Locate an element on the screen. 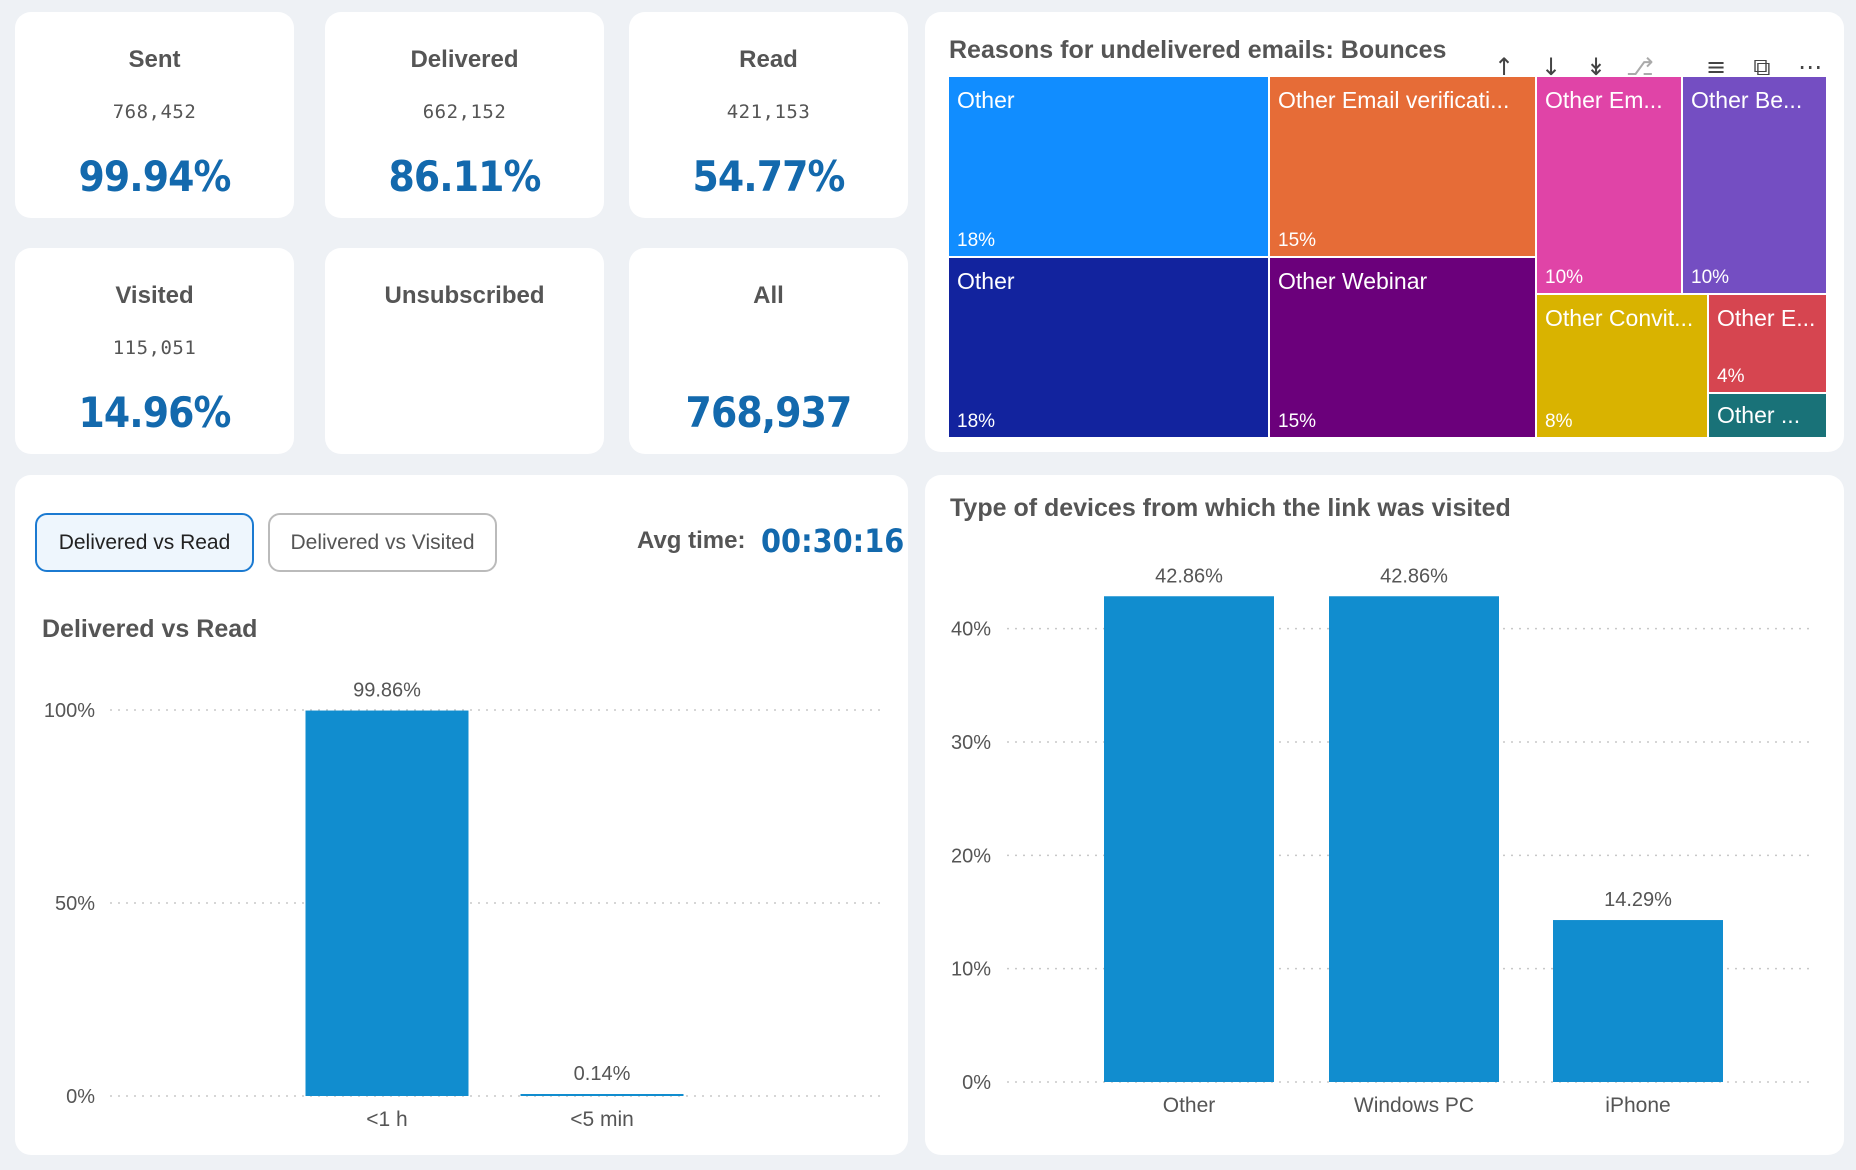 The image size is (1856, 1170). data-label: 14.29% is located at coordinates (1638, 900).